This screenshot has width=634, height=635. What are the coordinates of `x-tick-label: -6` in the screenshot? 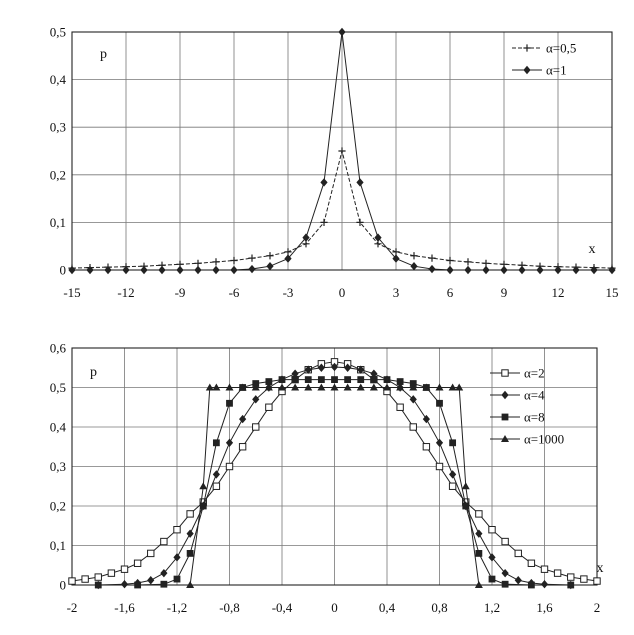 It's located at (234, 292).